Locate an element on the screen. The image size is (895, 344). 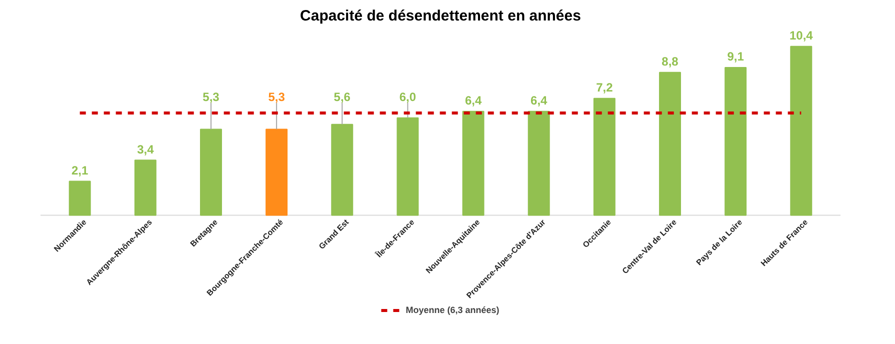
data-label: 5,6 is located at coordinates (342, 97).